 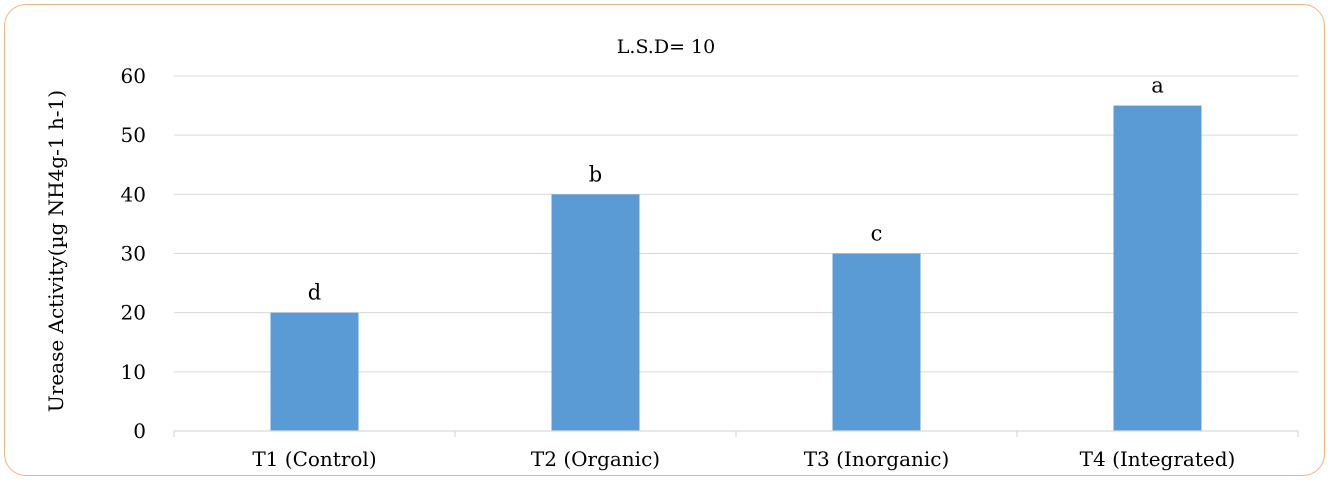 What do you see at coordinates (877, 459) in the screenshot?
I see `x-tick-label: T3 (Inorganic)` at bounding box center [877, 459].